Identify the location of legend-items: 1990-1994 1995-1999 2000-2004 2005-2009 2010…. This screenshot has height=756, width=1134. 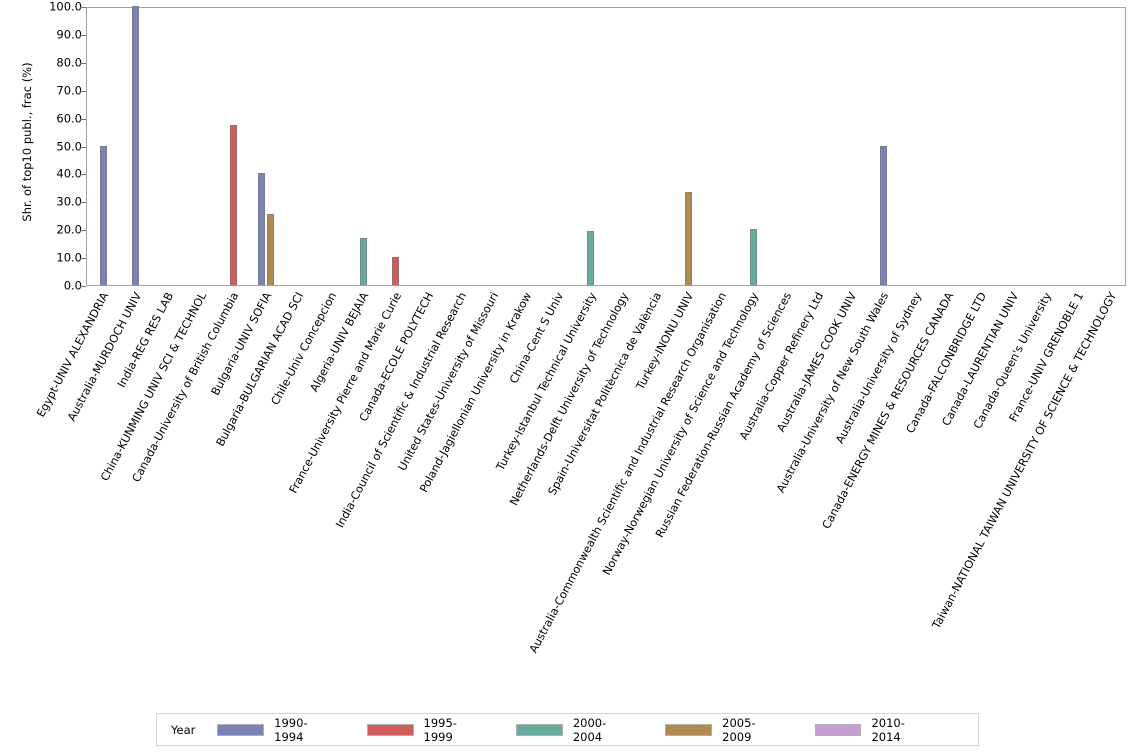
(590, 730).